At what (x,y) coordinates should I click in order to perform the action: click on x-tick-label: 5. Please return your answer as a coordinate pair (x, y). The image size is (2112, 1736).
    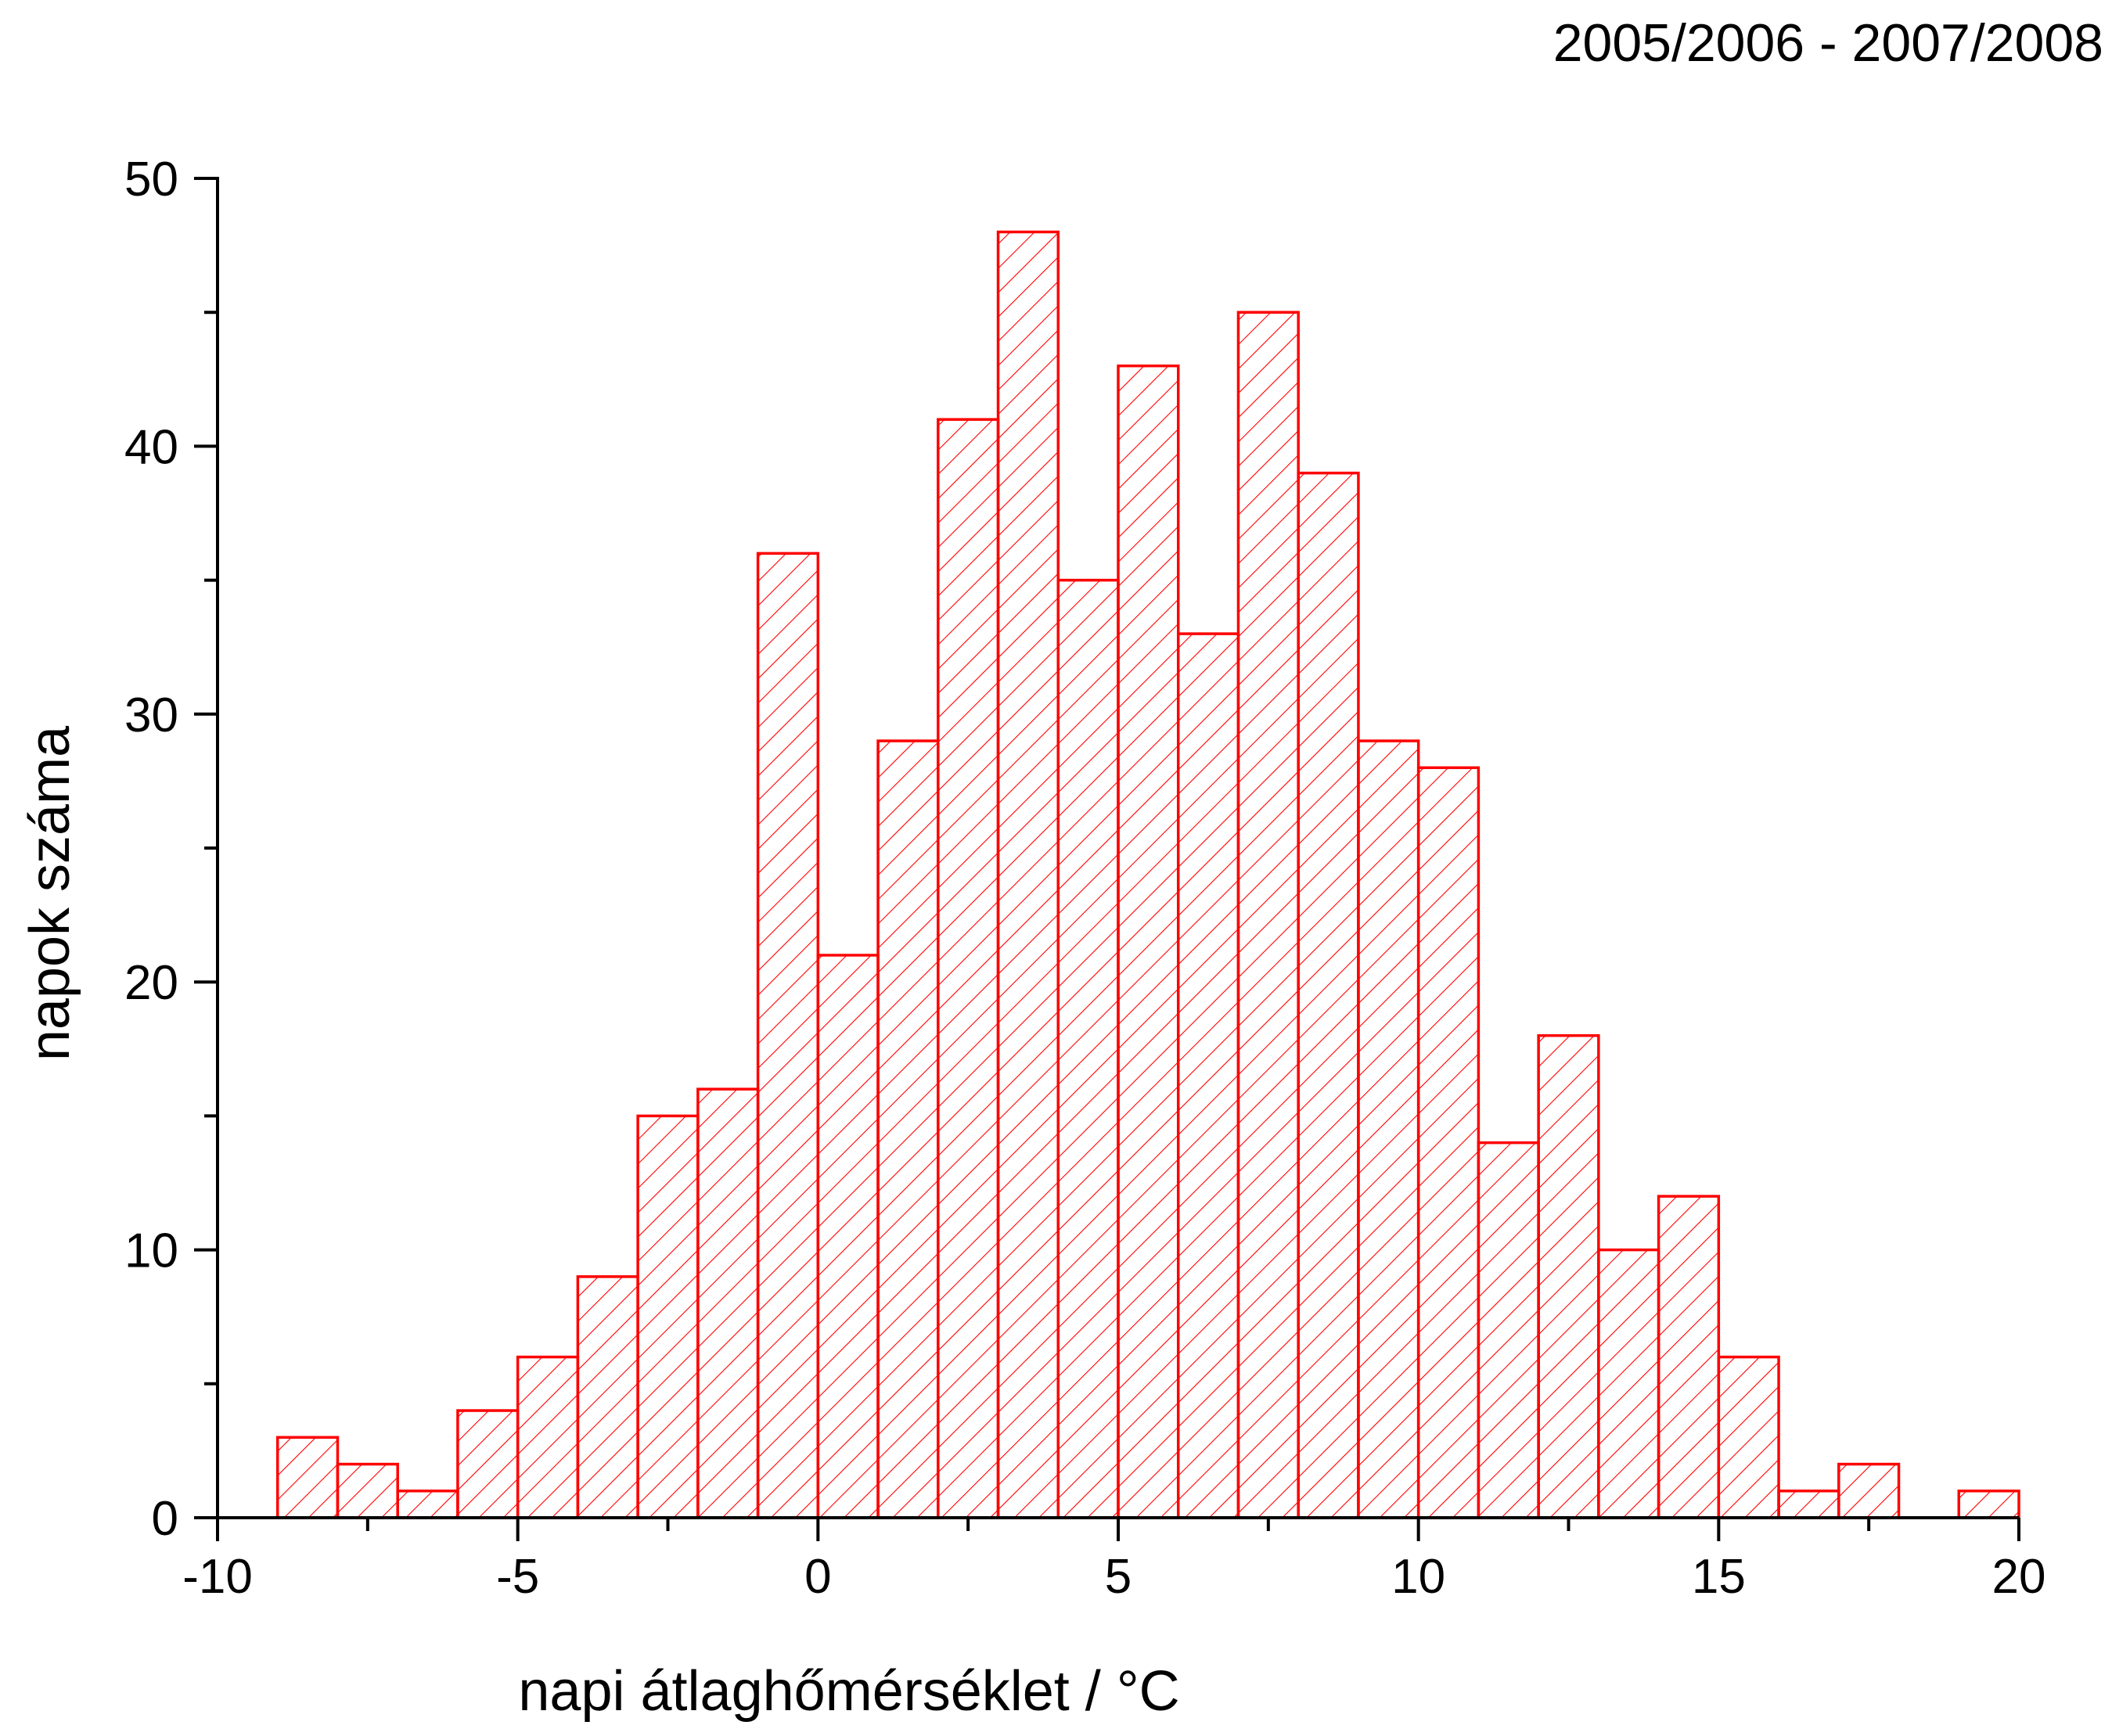
    Looking at the image, I should click on (1118, 1577).